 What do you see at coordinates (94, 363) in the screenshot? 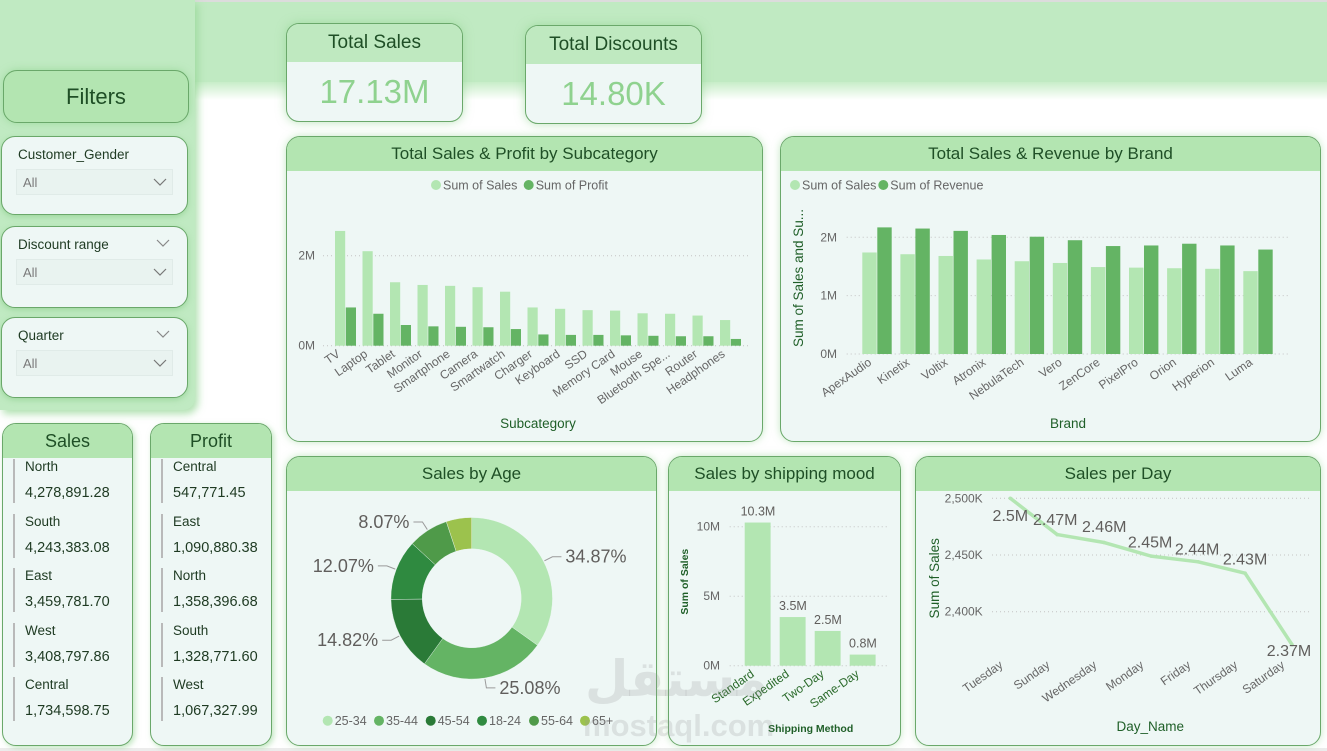
I see `quarter-dropdown: All` at bounding box center [94, 363].